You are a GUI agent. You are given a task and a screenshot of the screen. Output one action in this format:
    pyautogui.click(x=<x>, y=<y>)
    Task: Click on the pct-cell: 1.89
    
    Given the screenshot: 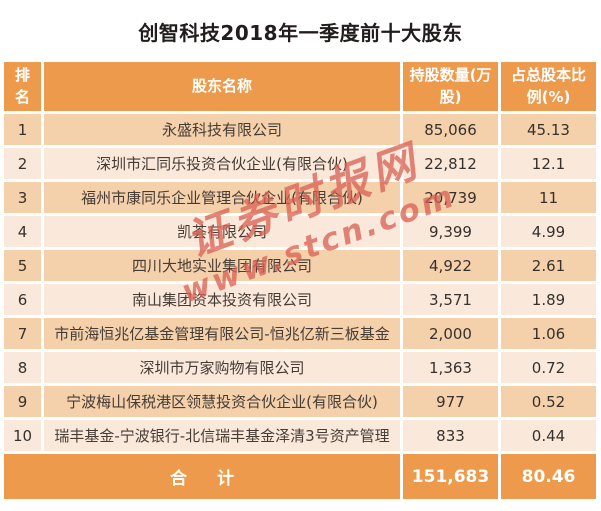 What is the action you would take?
    pyautogui.click(x=548, y=299)
    